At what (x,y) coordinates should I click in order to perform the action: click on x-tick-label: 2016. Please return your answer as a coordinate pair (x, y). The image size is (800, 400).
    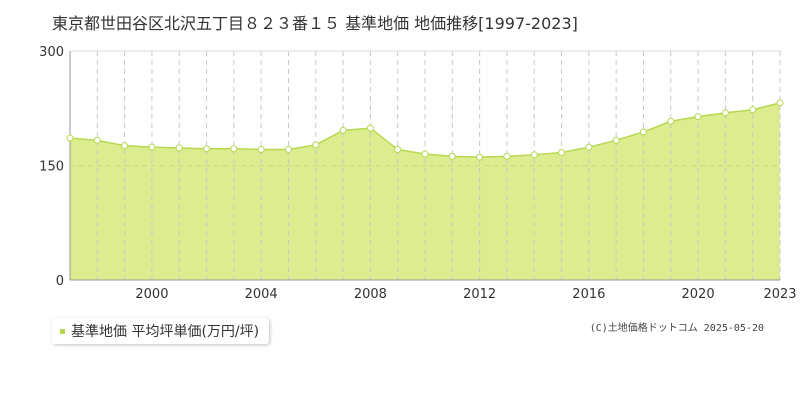
    Looking at the image, I should click on (588, 294).